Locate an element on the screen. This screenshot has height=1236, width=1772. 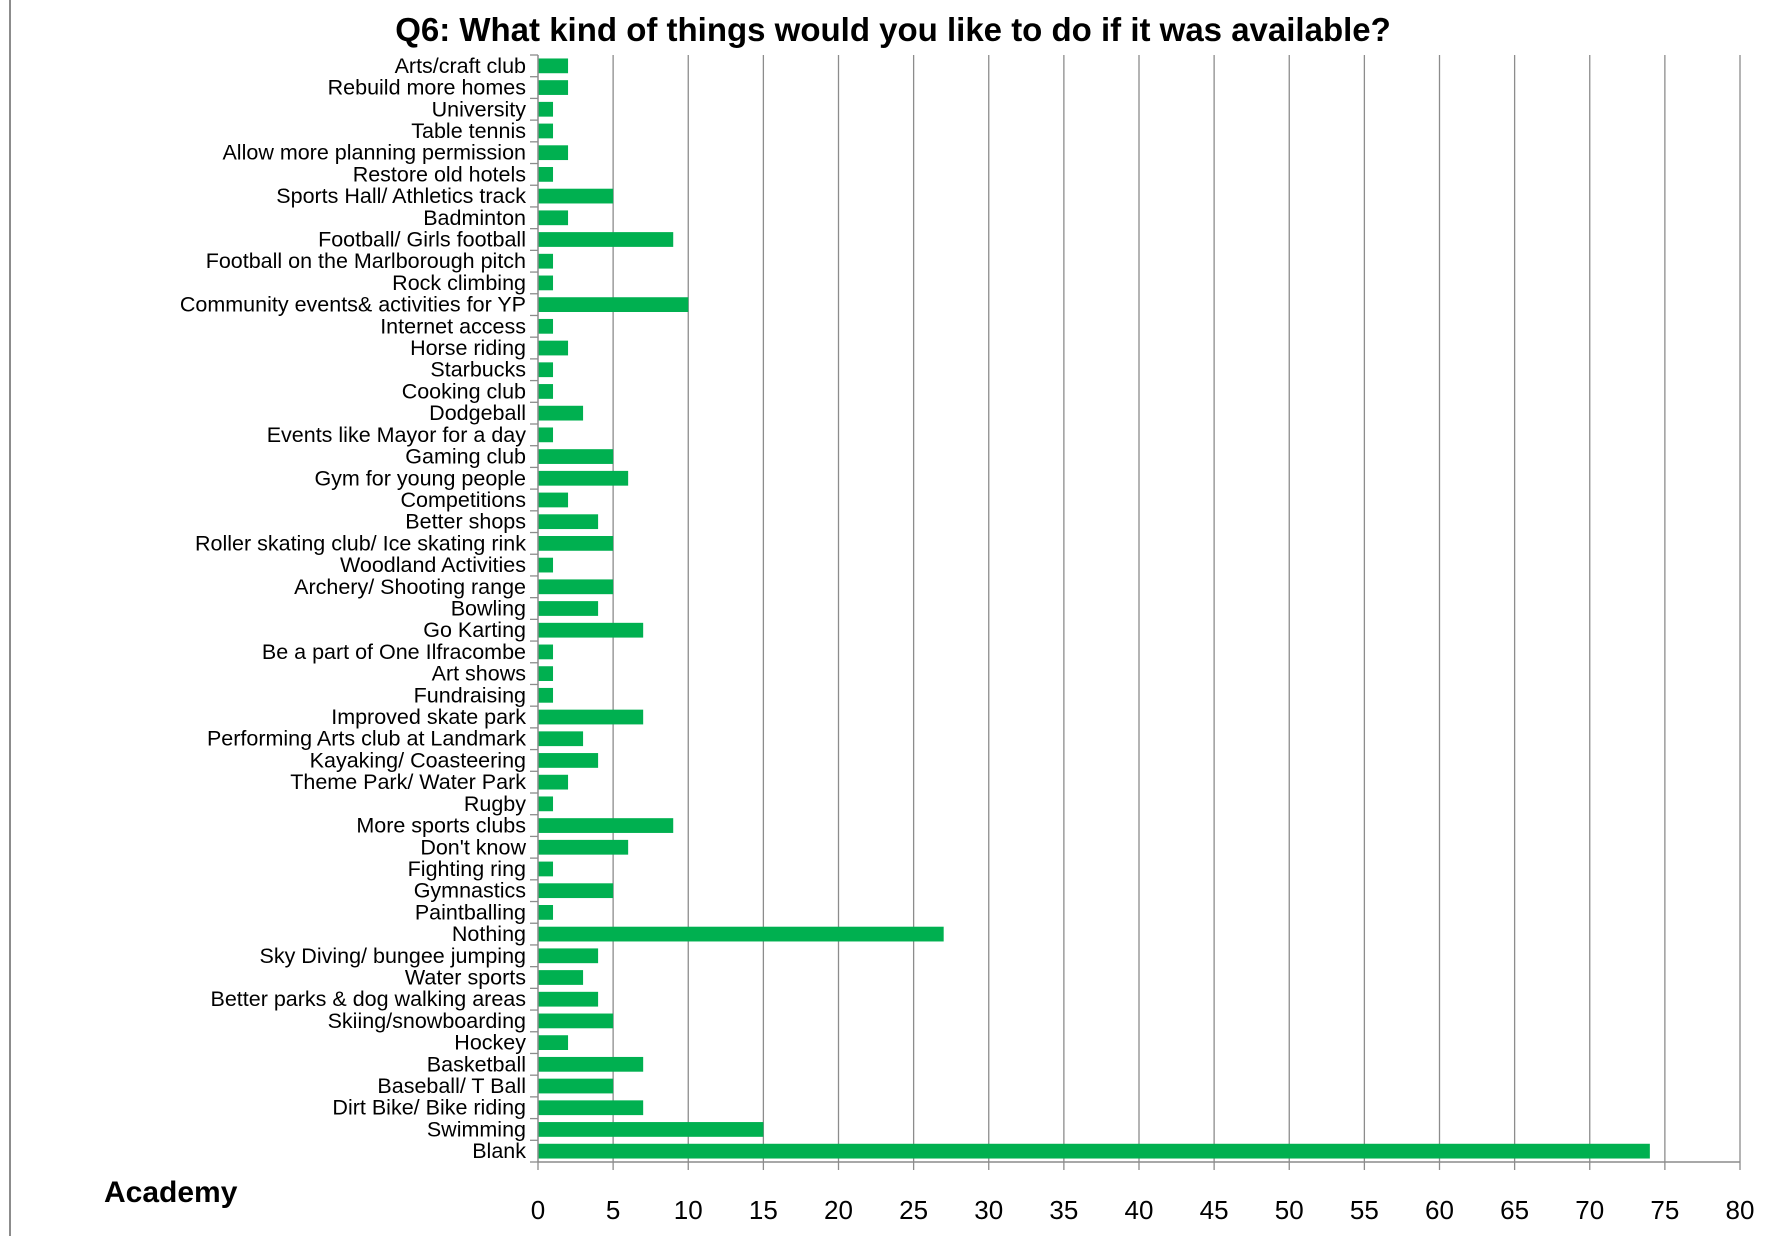
category-label: Football/ Girls football is located at coordinates (422, 240).